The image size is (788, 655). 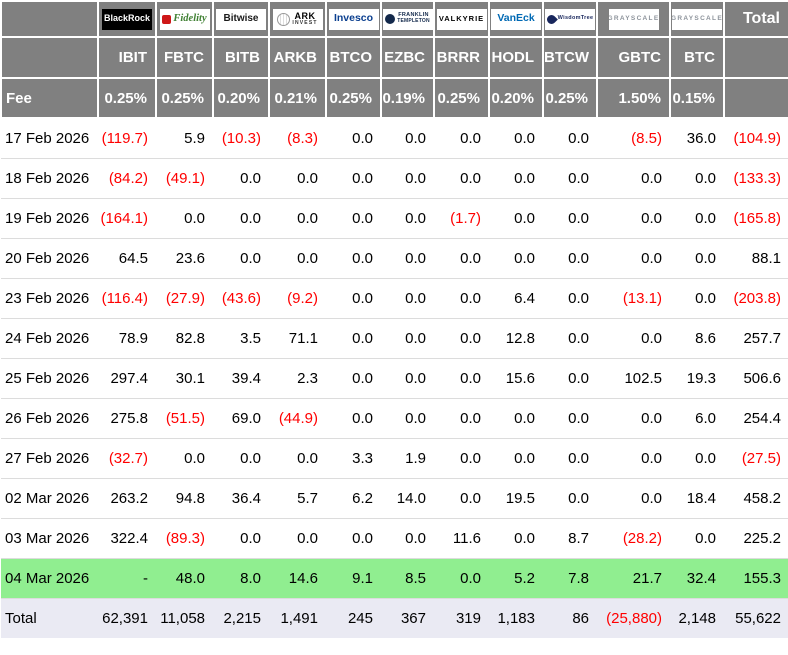 I want to click on logo-text: FRANKLIN, so click(x=413, y=15).